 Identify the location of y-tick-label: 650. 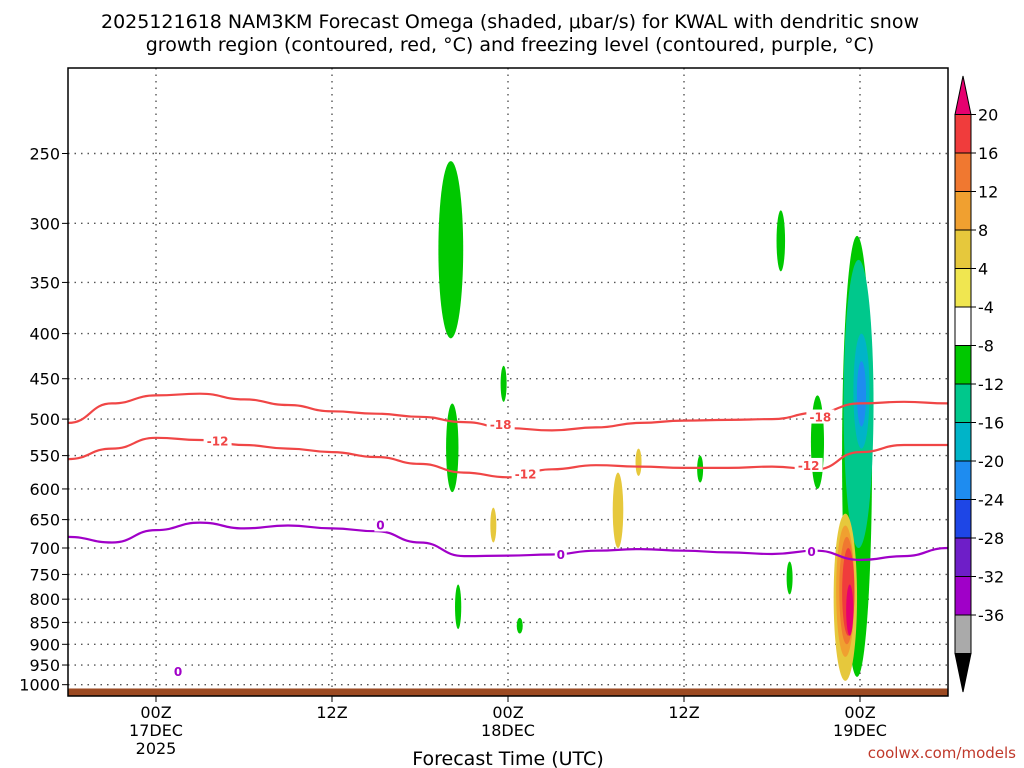
(44, 520).